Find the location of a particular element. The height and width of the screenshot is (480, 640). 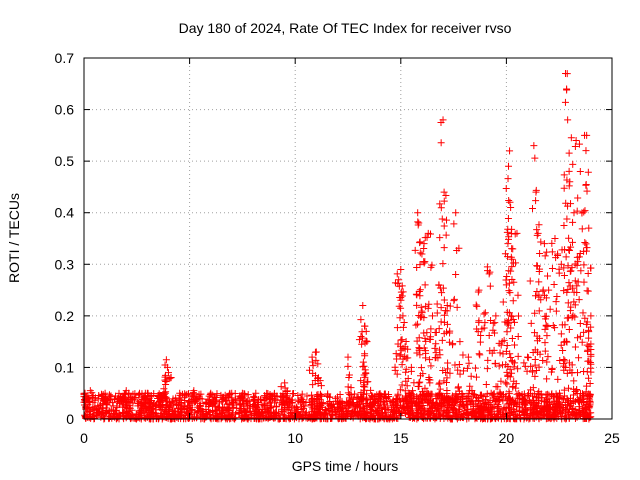

y-tick-label: 0.2 is located at coordinates (65, 316).